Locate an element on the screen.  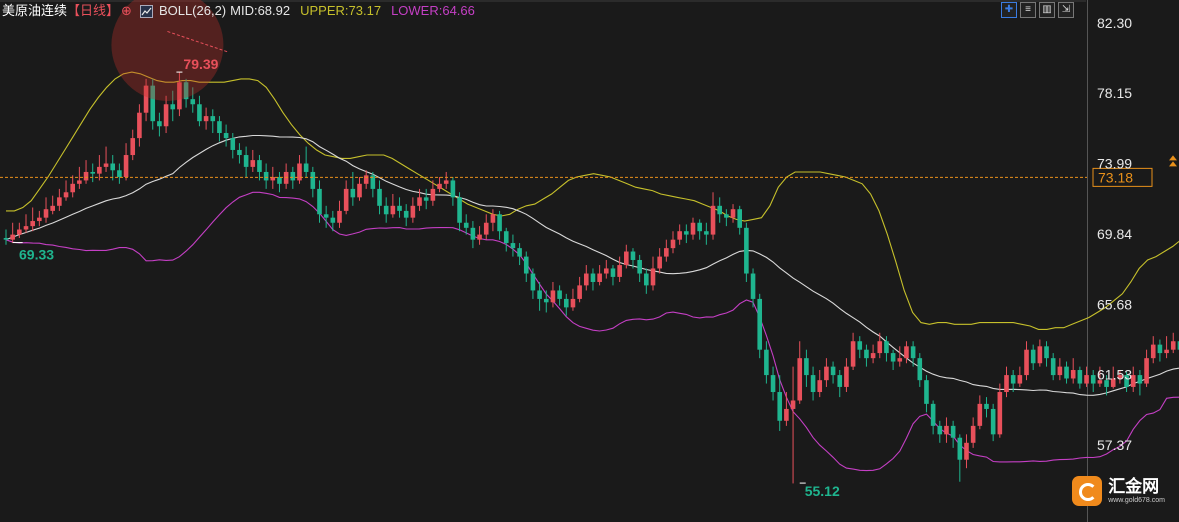
indicator-name: BOLL(26,2) is located at coordinates (192, 10).